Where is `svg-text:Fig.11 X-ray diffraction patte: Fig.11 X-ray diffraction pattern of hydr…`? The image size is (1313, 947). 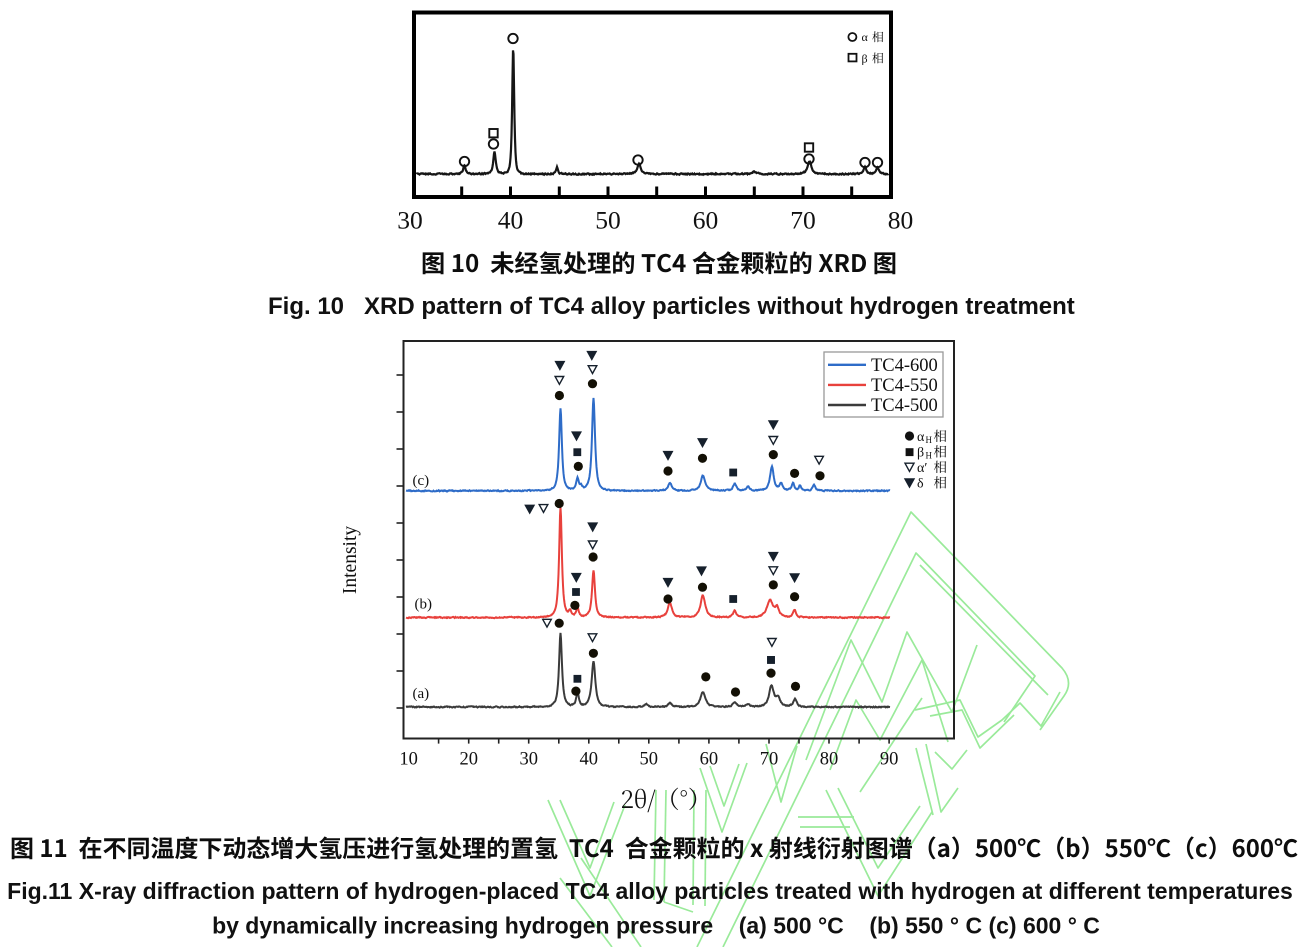 svg-text:Fig.11 X-ray diffraction patte: Fig.11 X-ray diffraction pattern of hydr… is located at coordinates (650, 891).